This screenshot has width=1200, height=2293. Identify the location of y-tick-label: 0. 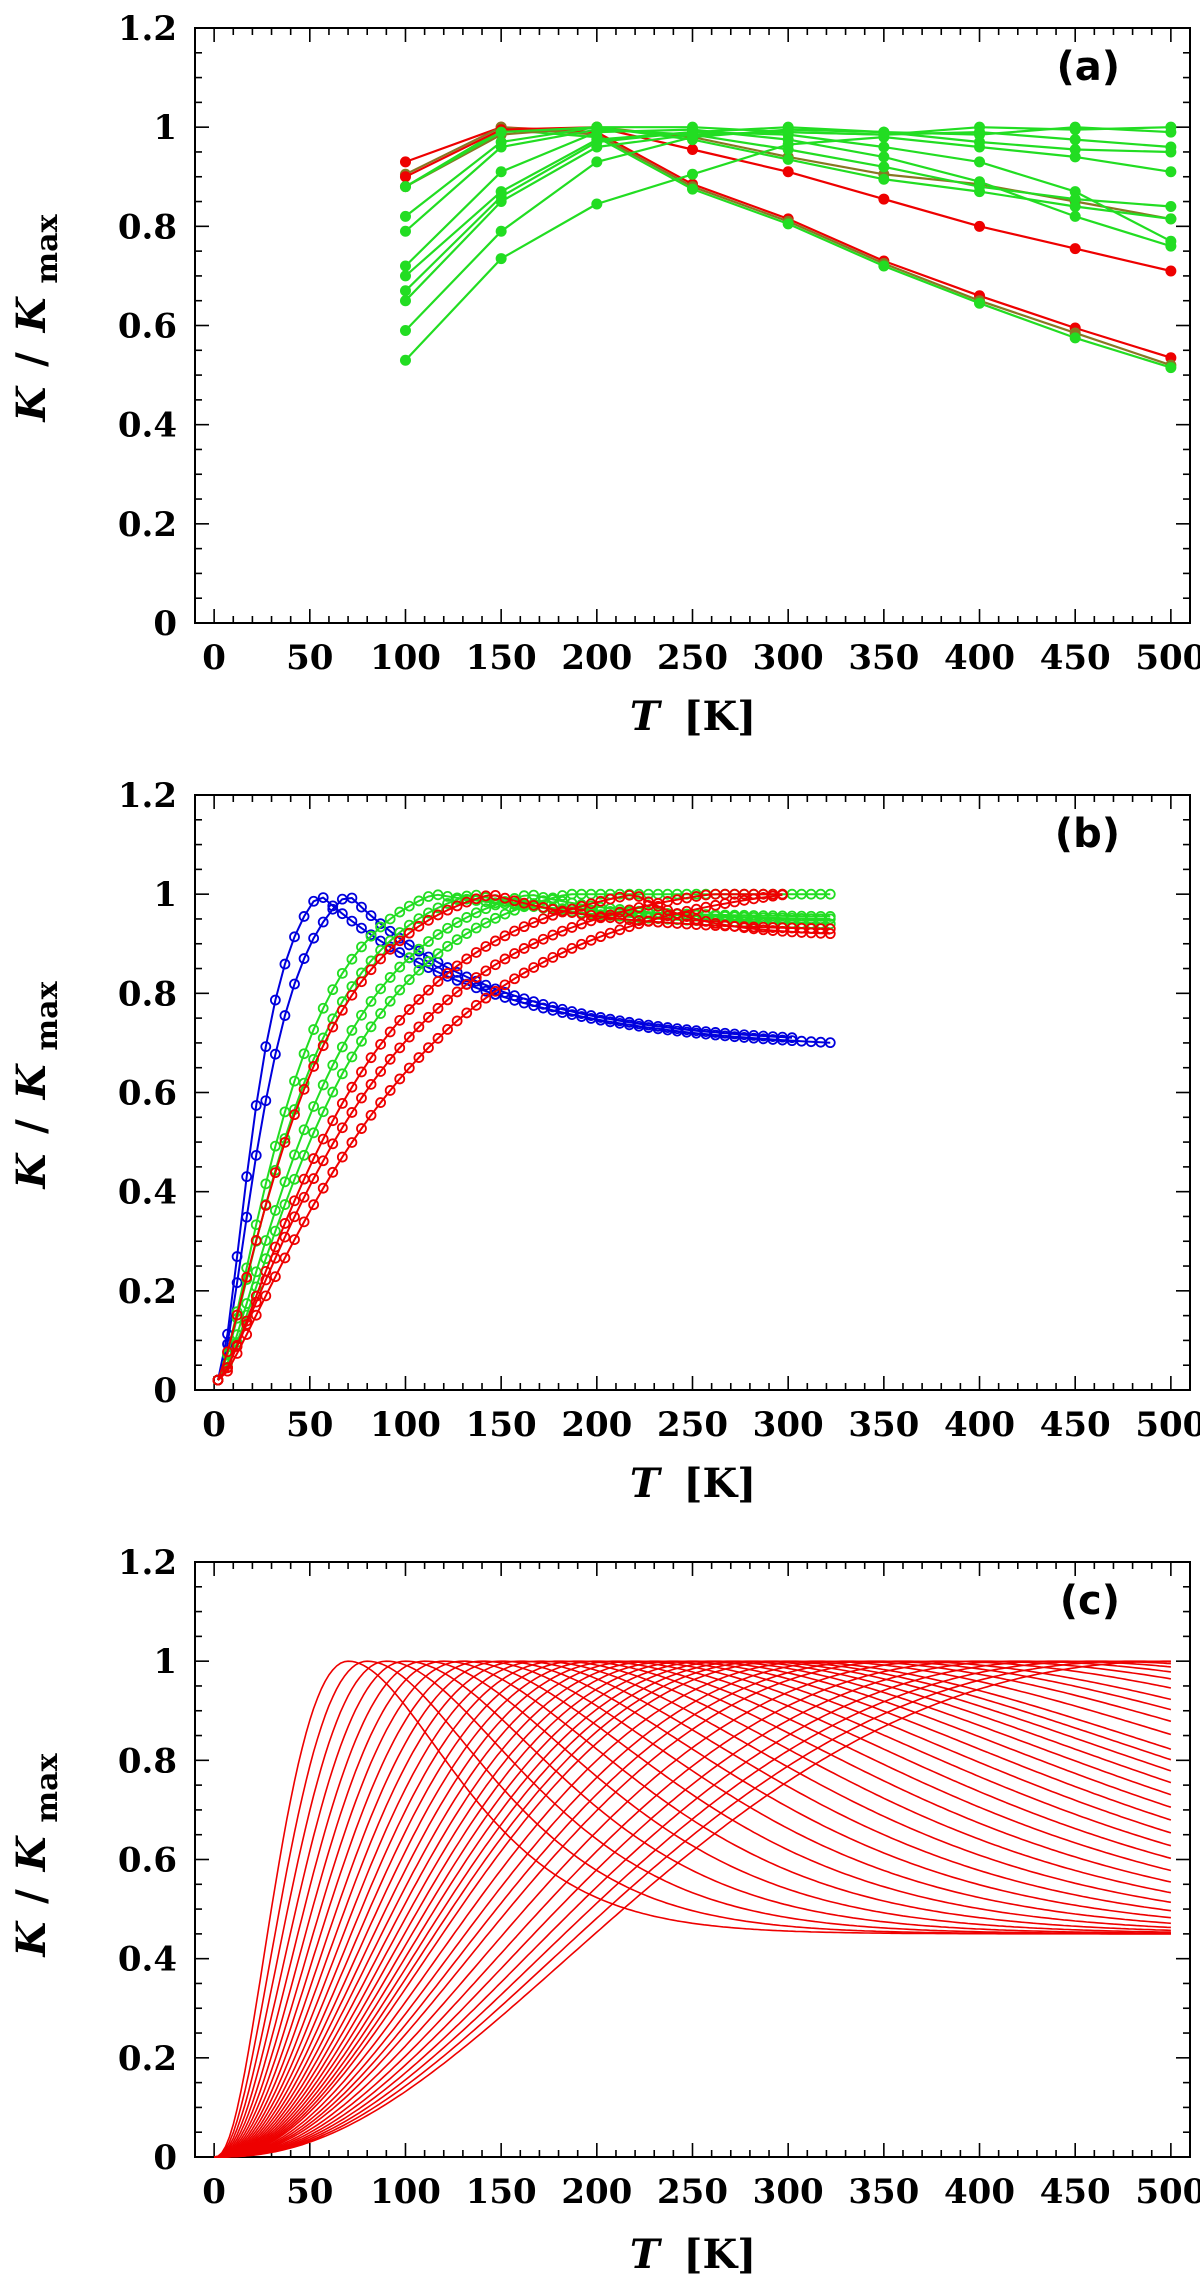
(165, 2158).